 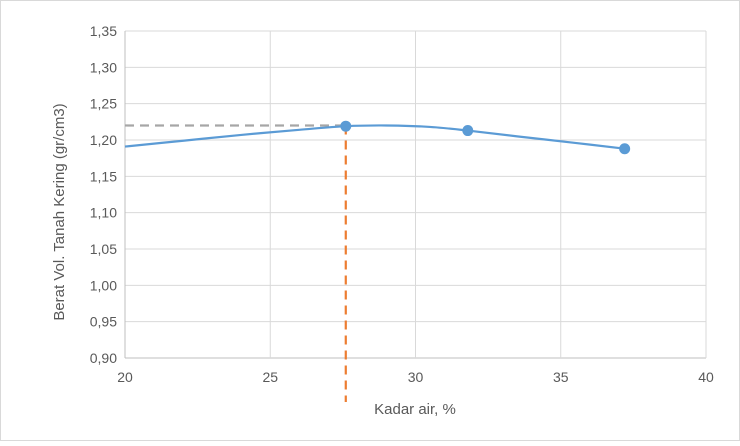 I want to click on series-layer, so click(x=377, y=137).